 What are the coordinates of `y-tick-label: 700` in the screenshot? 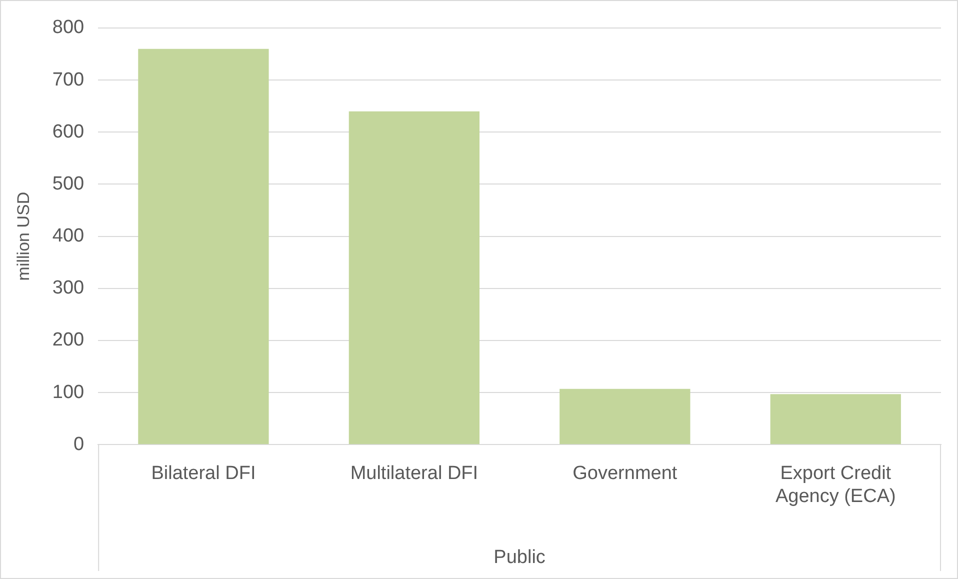 It's located at (68, 79).